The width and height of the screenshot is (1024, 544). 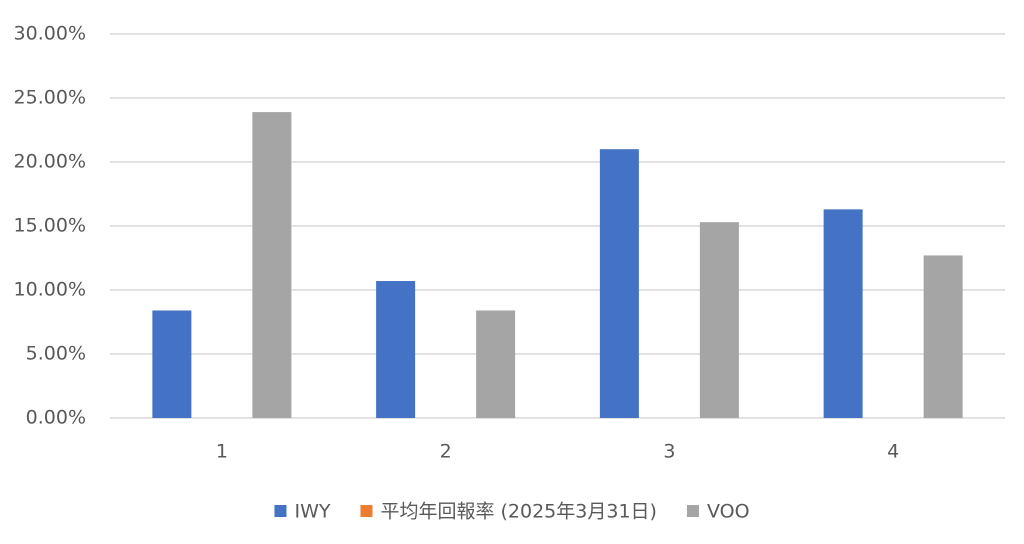 What do you see at coordinates (50, 226) in the screenshot?
I see `y-tick-label: 15.00%` at bounding box center [50, 226].